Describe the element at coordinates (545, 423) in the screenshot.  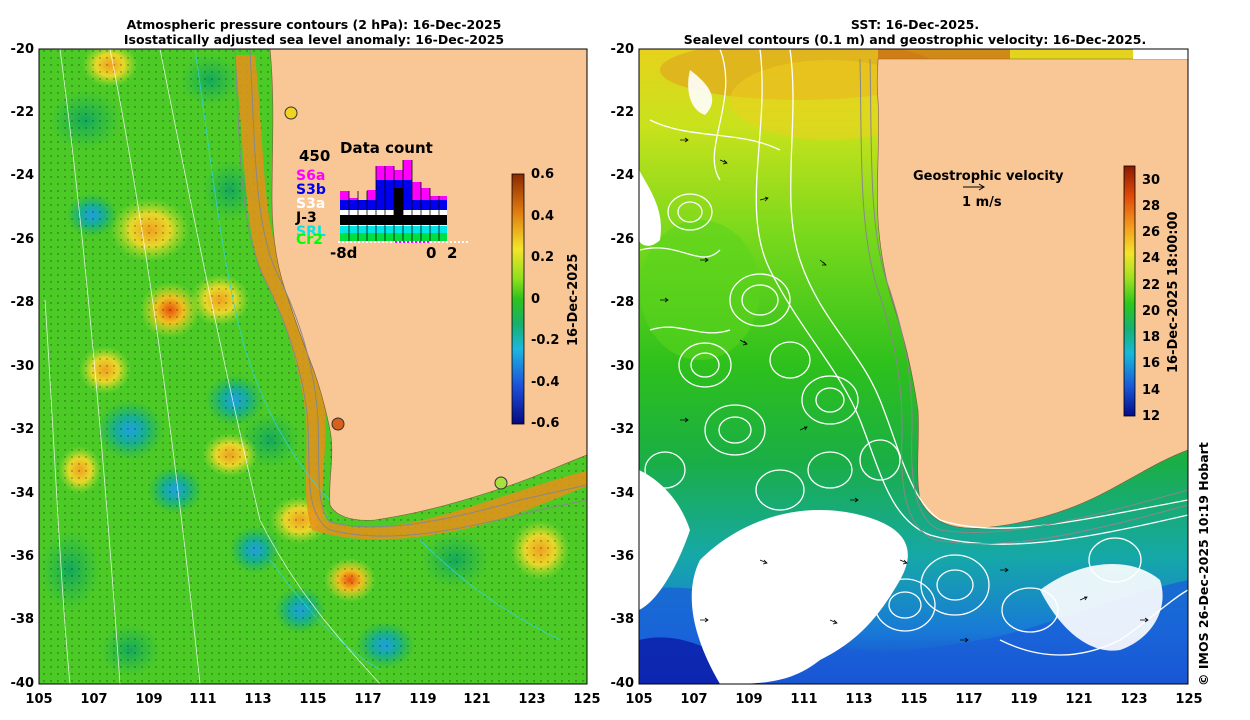
I see `colorbar-tick: -0.6` at that location.